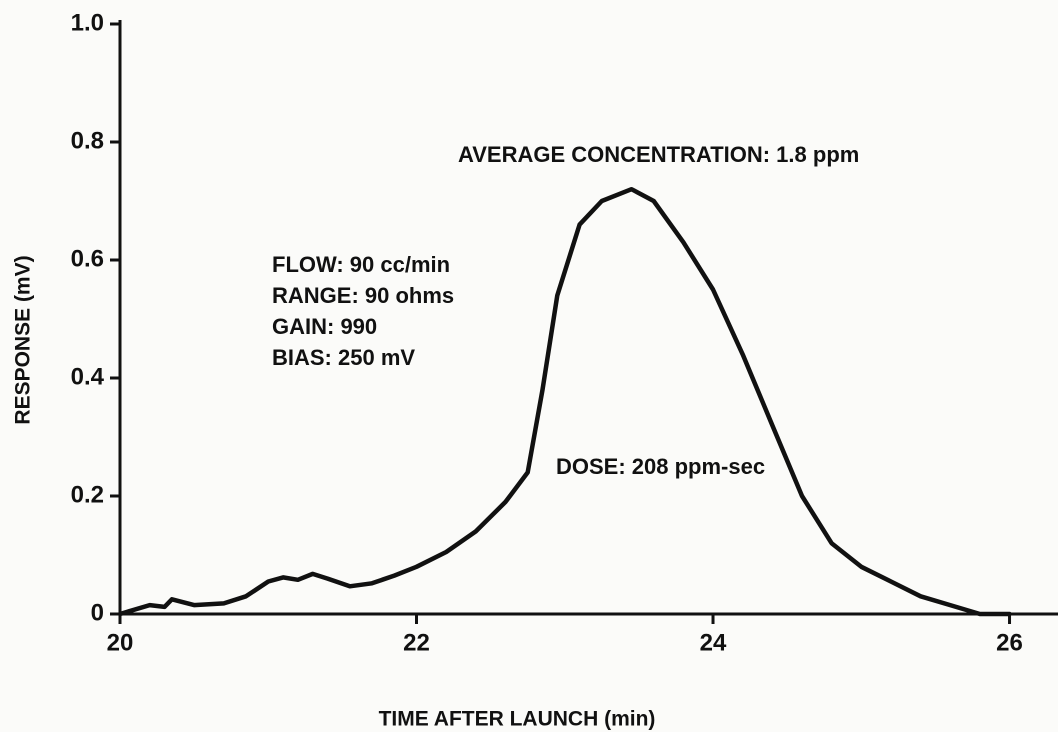 The image size is (1058, 732). I want to click on annotation: DOSE: 208 ppm-sec, so click(660, 466).